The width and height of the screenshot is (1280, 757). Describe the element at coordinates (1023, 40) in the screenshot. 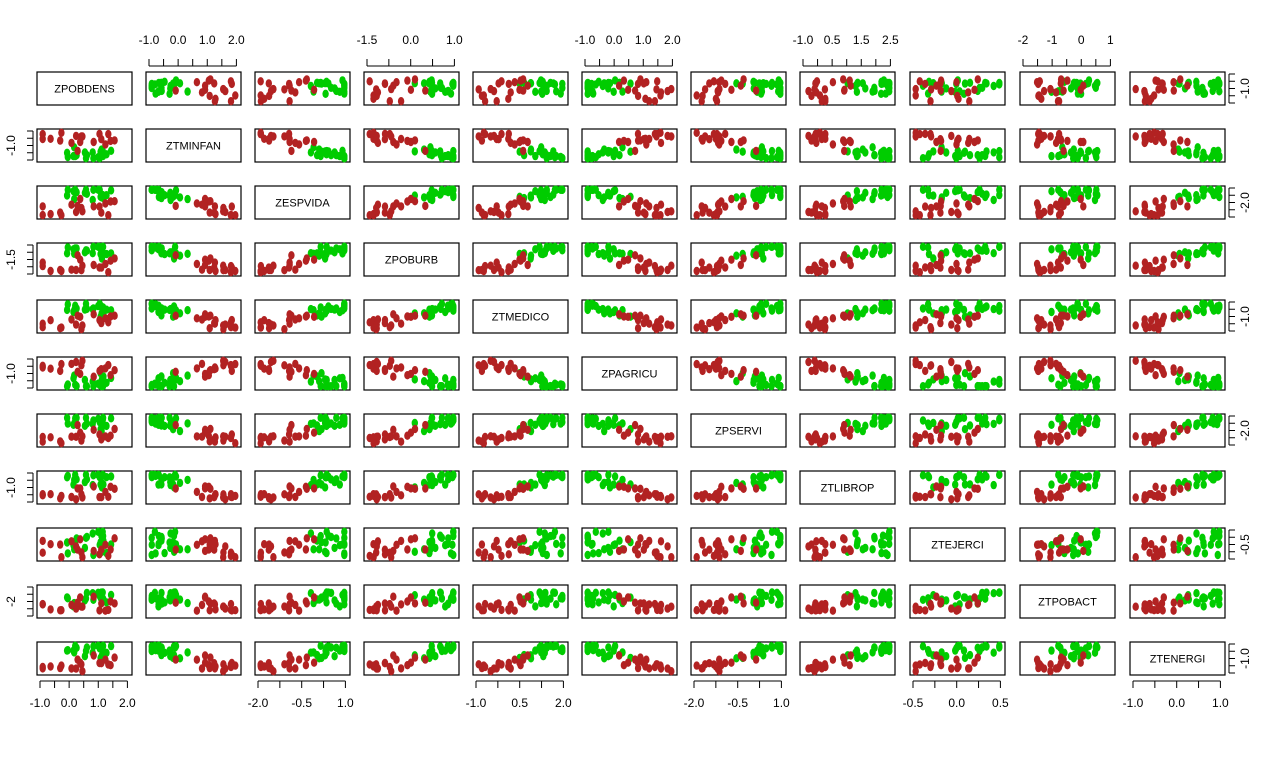

I see `top-tick-label-9-0: -2` at that location.